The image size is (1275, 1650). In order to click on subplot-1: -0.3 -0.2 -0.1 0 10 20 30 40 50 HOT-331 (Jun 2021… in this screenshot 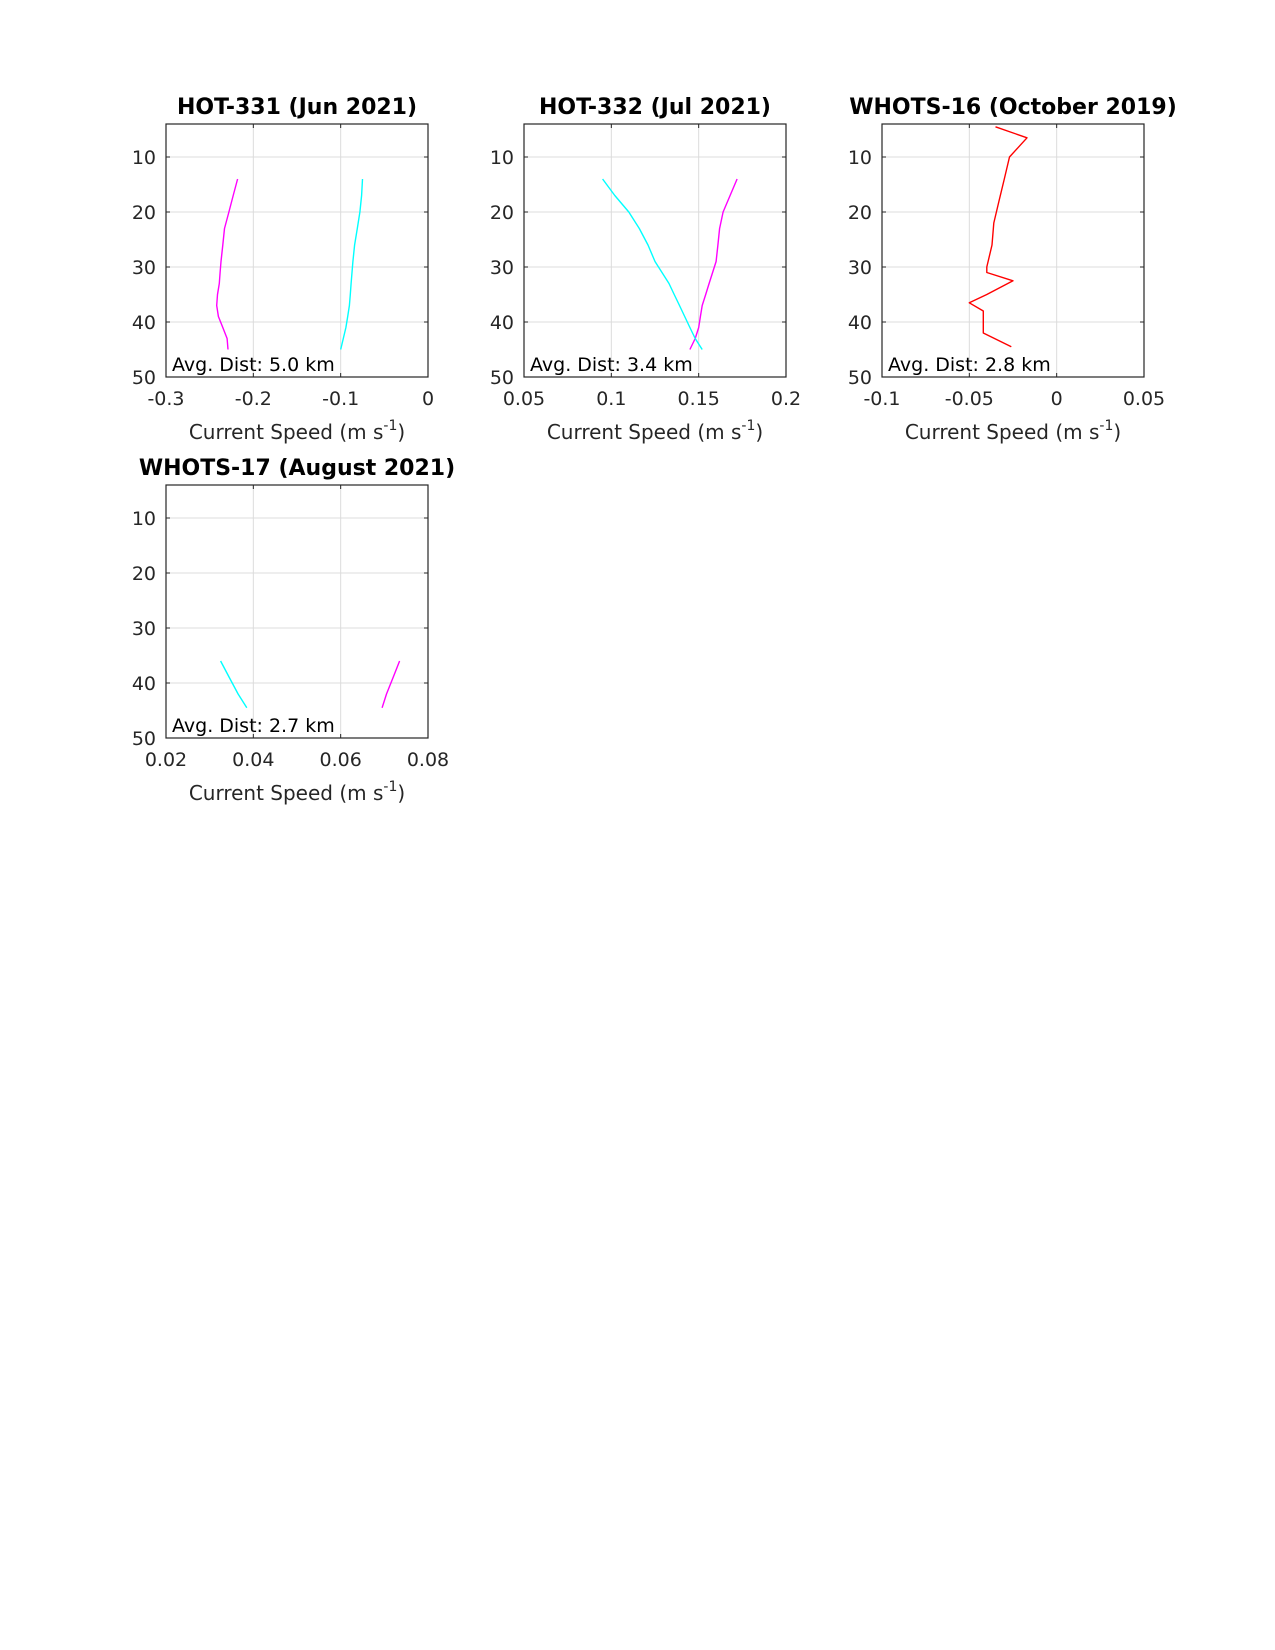, I will do `click(283, 269)`.